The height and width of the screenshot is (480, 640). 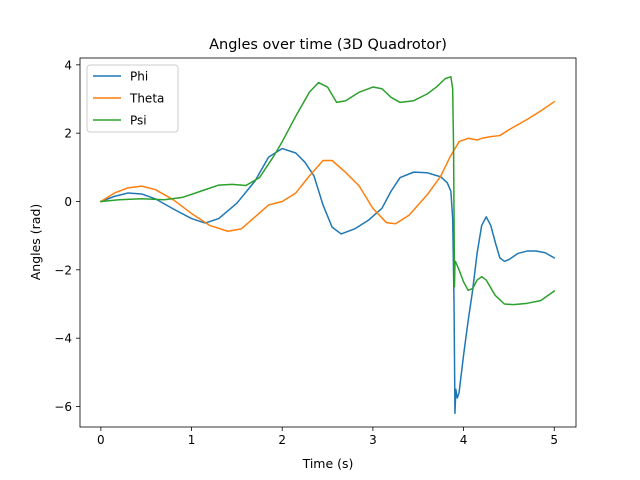 I want to click on legend: Phi Theta Psi, so click(x=132, y=98).